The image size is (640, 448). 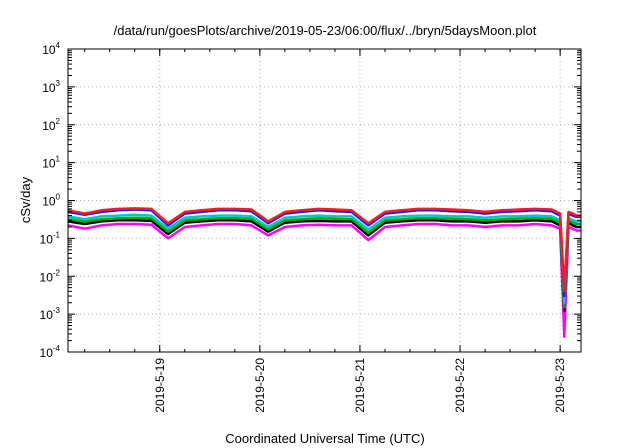 I want to click on y-tick-labels: 10⁻⁴ 10⁻³ 10⁻² 10⁻¹ 10⁰ 10¹ 10² 10³ 10⁴, so click(x=50, y=200).